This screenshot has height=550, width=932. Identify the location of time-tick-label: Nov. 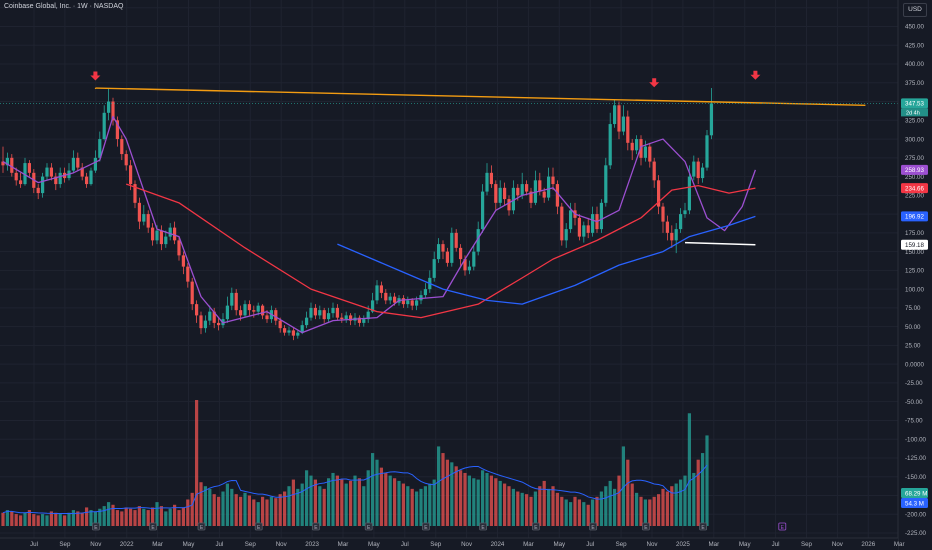
(282, 544).